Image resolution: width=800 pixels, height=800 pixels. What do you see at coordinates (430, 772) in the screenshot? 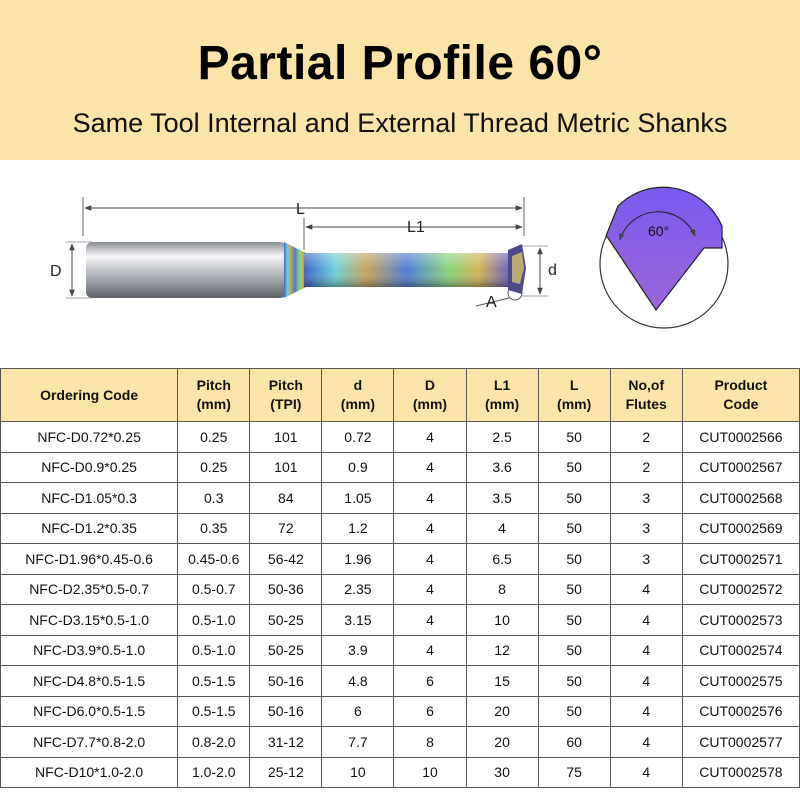
I see `cell-D: 10` at bounding box center [430, 772].